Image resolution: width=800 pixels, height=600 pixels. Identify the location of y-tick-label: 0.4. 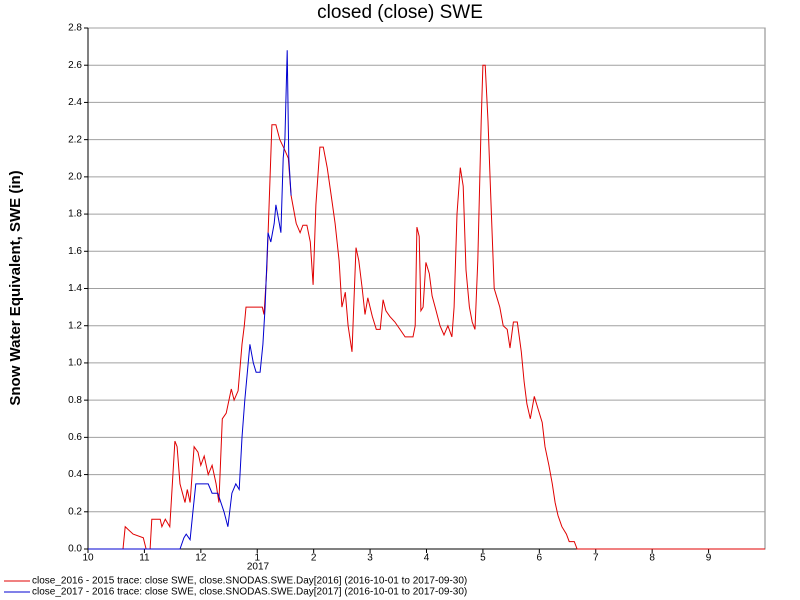
(75, 474).